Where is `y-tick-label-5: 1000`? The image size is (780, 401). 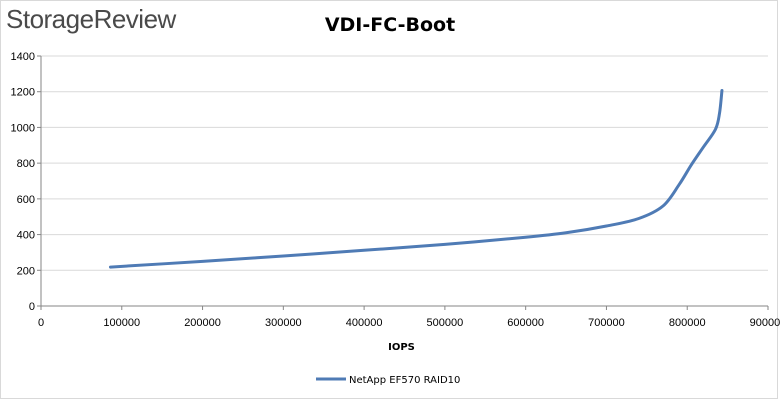
y-tick-label-5: 1000 is located at coordinates (23, 128).